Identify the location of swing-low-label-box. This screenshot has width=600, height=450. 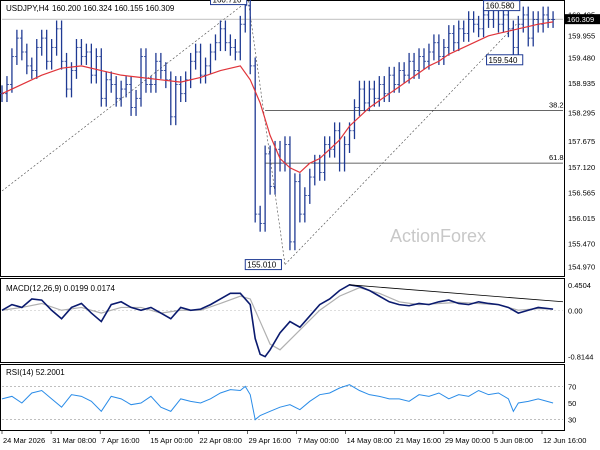
(263, 265).